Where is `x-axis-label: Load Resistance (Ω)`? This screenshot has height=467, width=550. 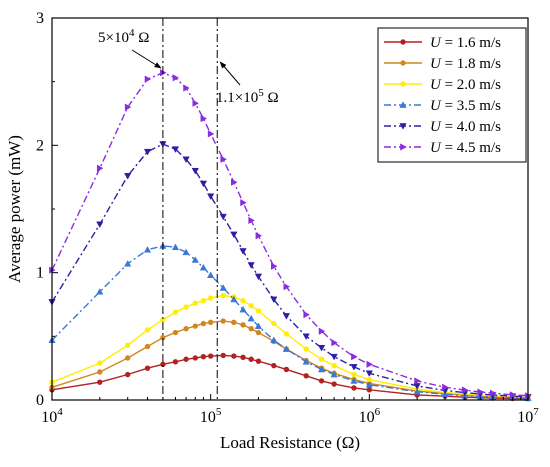 x-axis-label: Load Resistance (Ω) is located at coordinates (290, 442).